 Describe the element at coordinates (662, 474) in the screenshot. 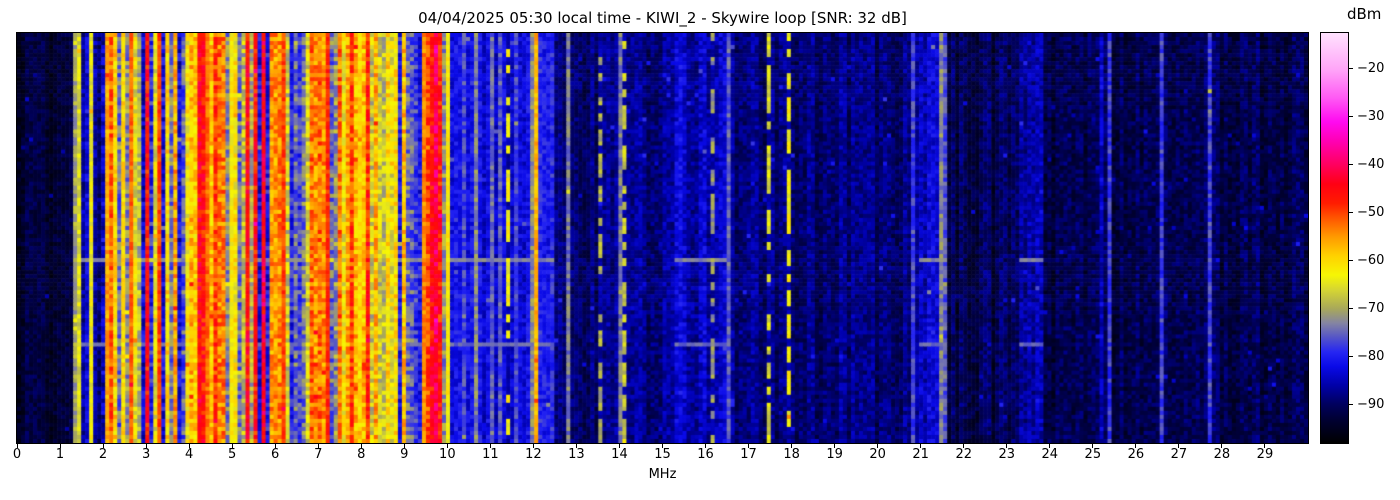

I see `x-axis-label: MHz` at that location.